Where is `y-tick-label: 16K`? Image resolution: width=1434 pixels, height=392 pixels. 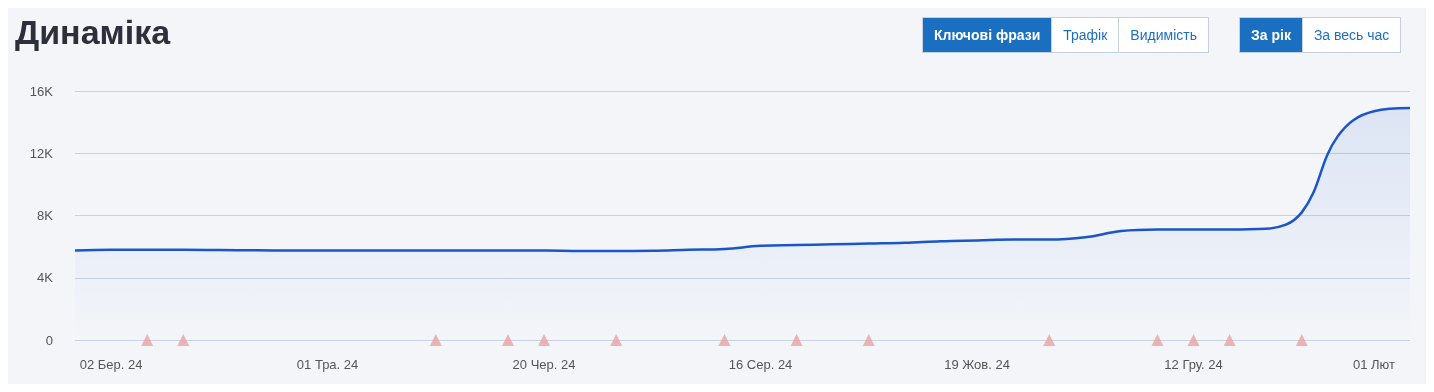
y-tick-label: 16K is located at coordinates (41, 91).